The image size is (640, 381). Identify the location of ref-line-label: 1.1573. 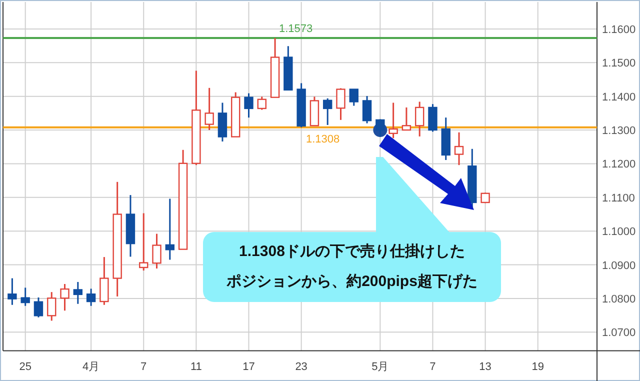
(296, 29).